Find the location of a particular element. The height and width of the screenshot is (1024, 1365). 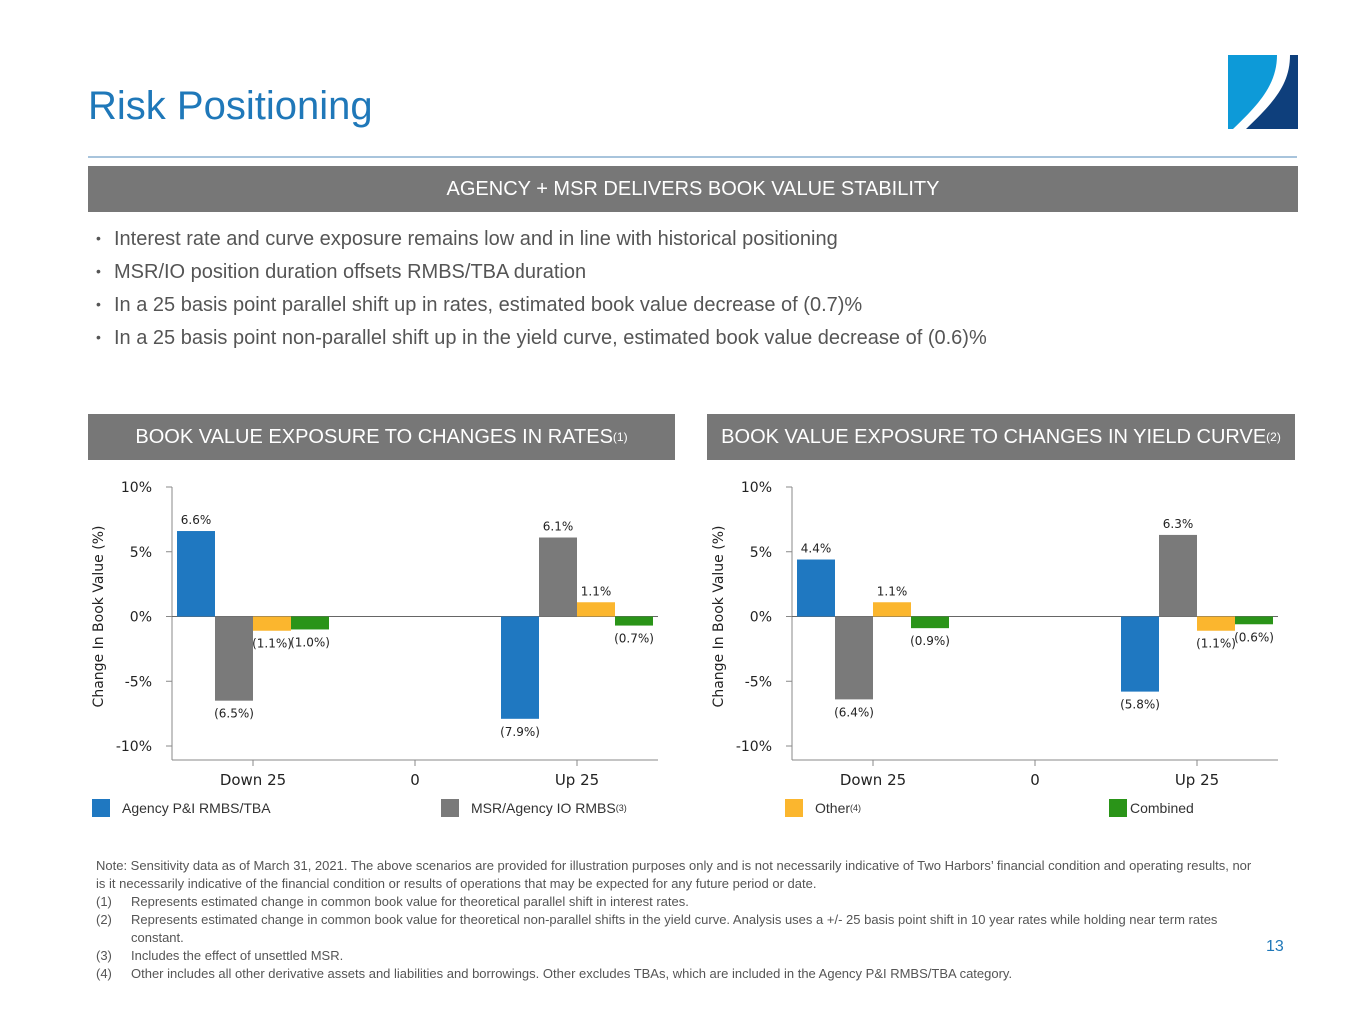

data-label: 4.4% is located at coordinates (816, 549).